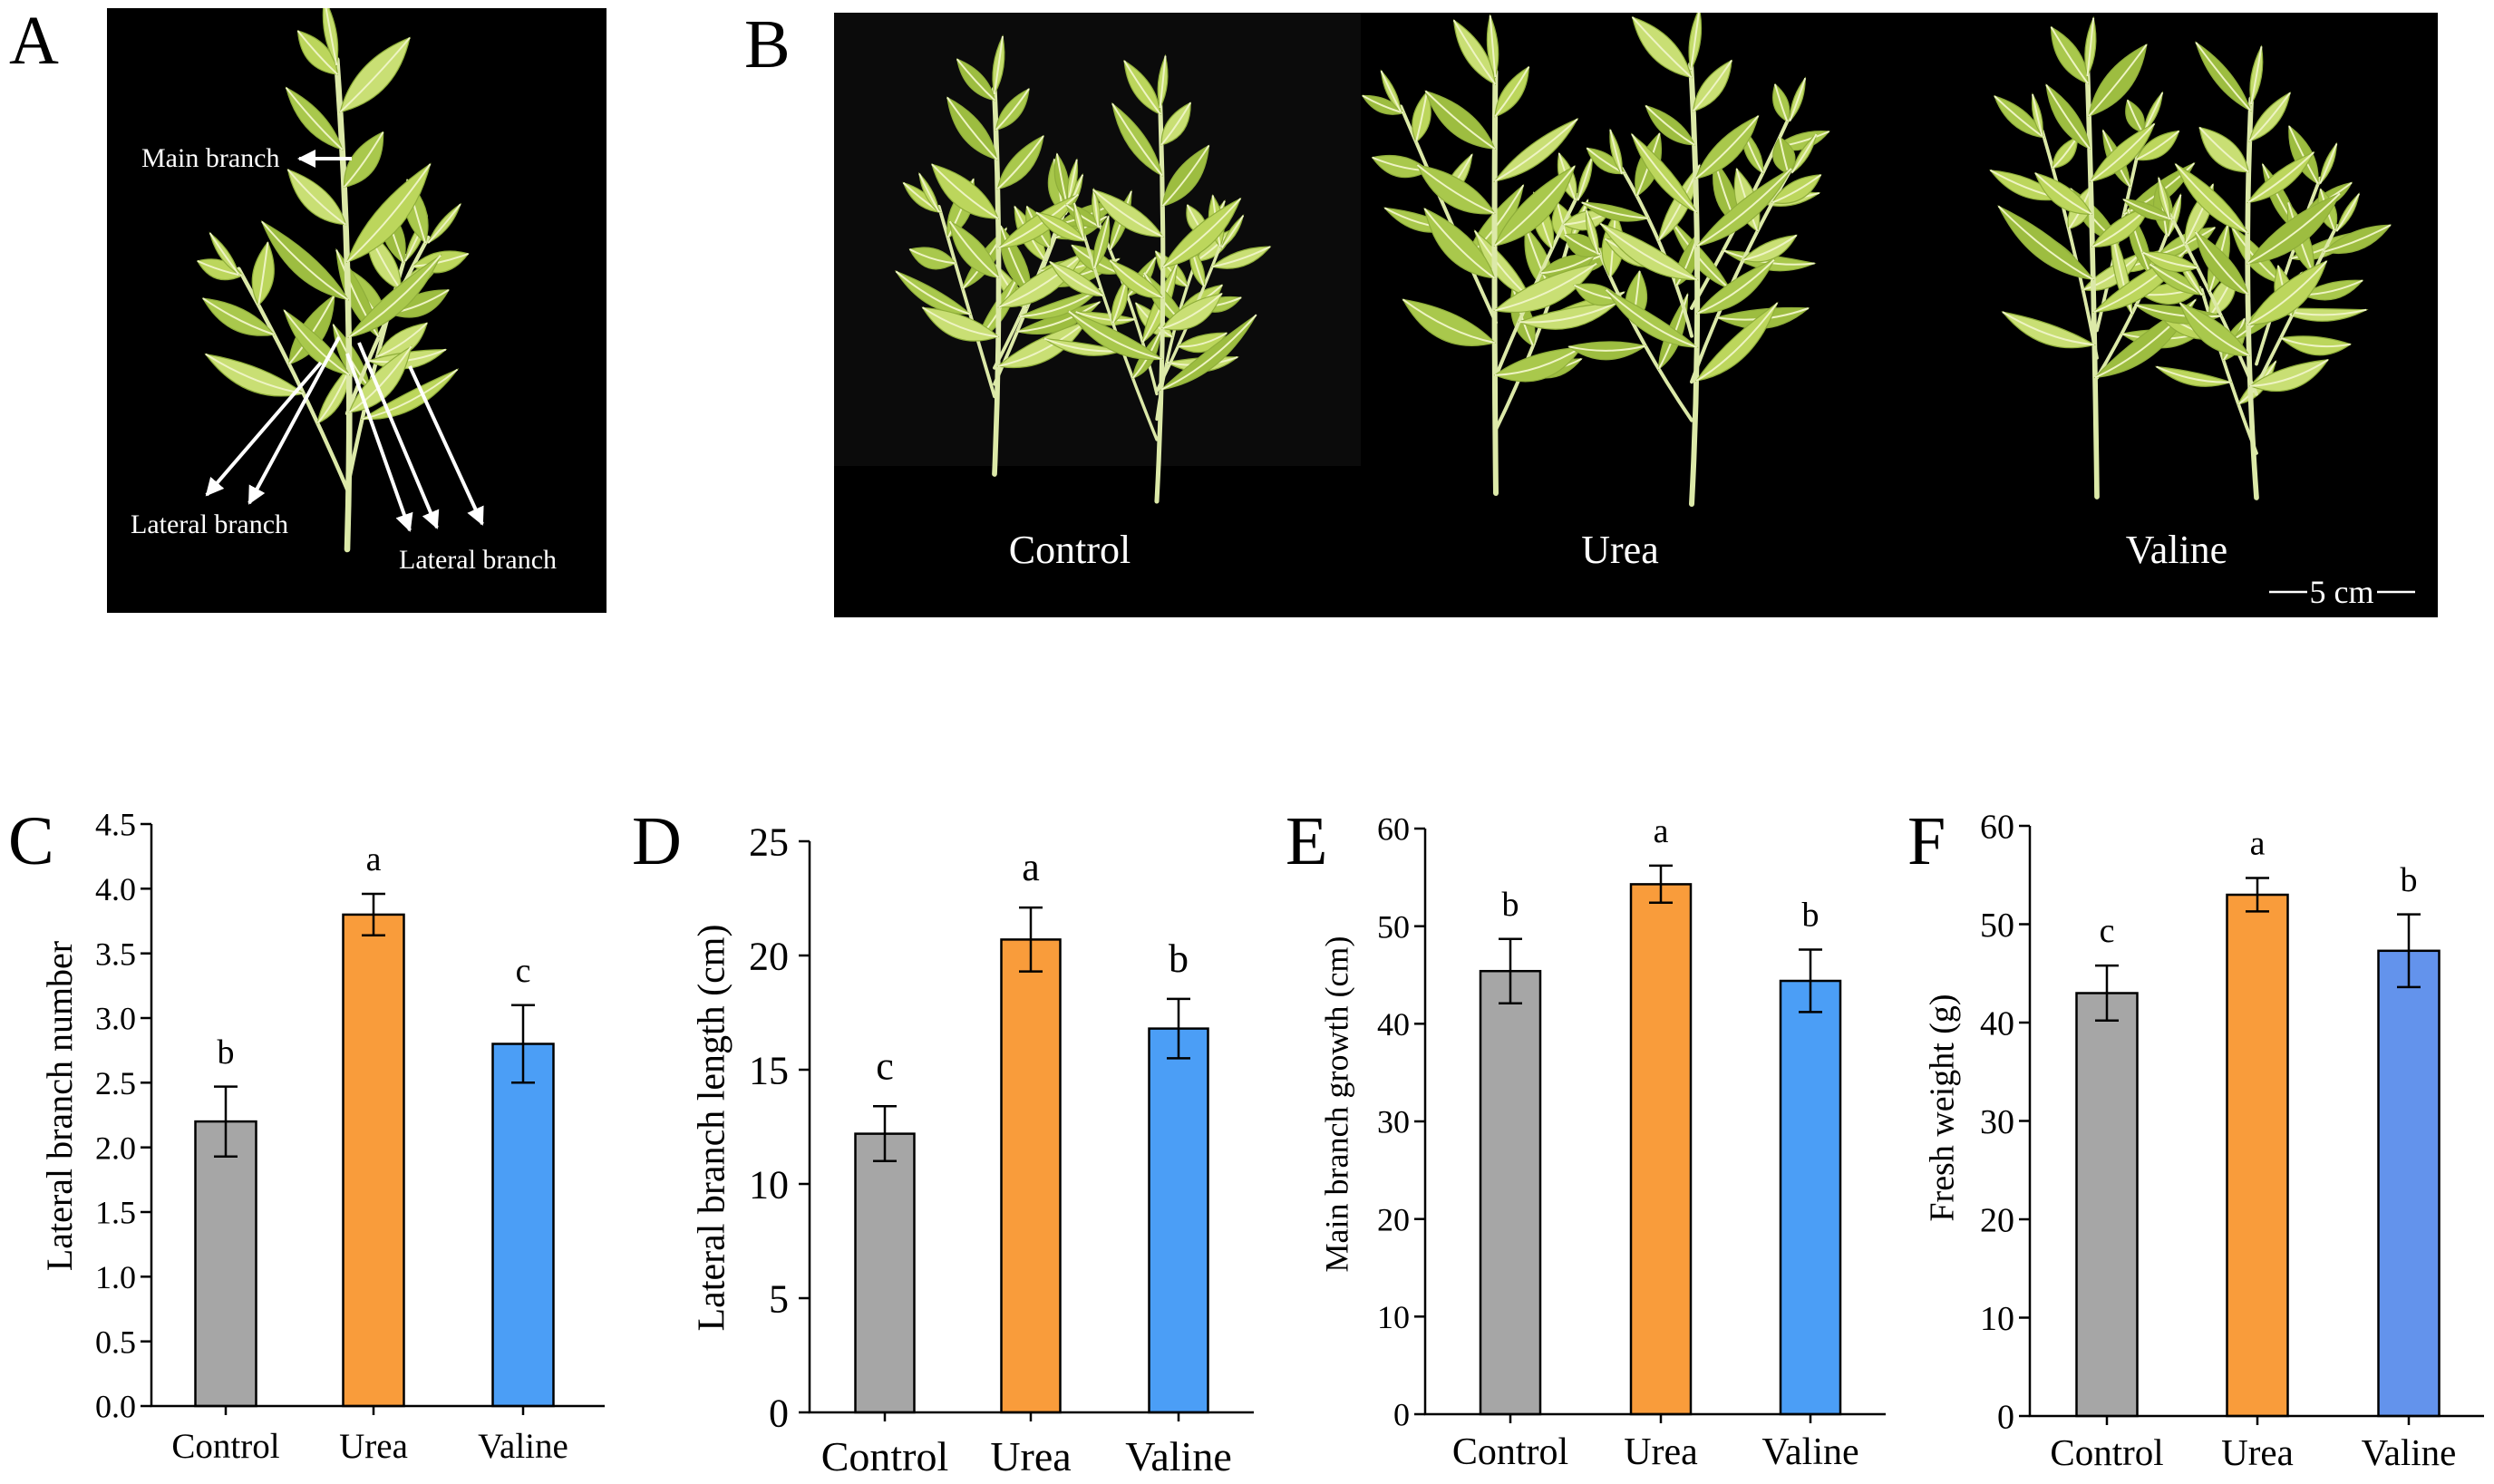 The height and width of the screenshot is (1484, 2494). I want to click on y-tick-label: 2.5, so click(115, 1083).